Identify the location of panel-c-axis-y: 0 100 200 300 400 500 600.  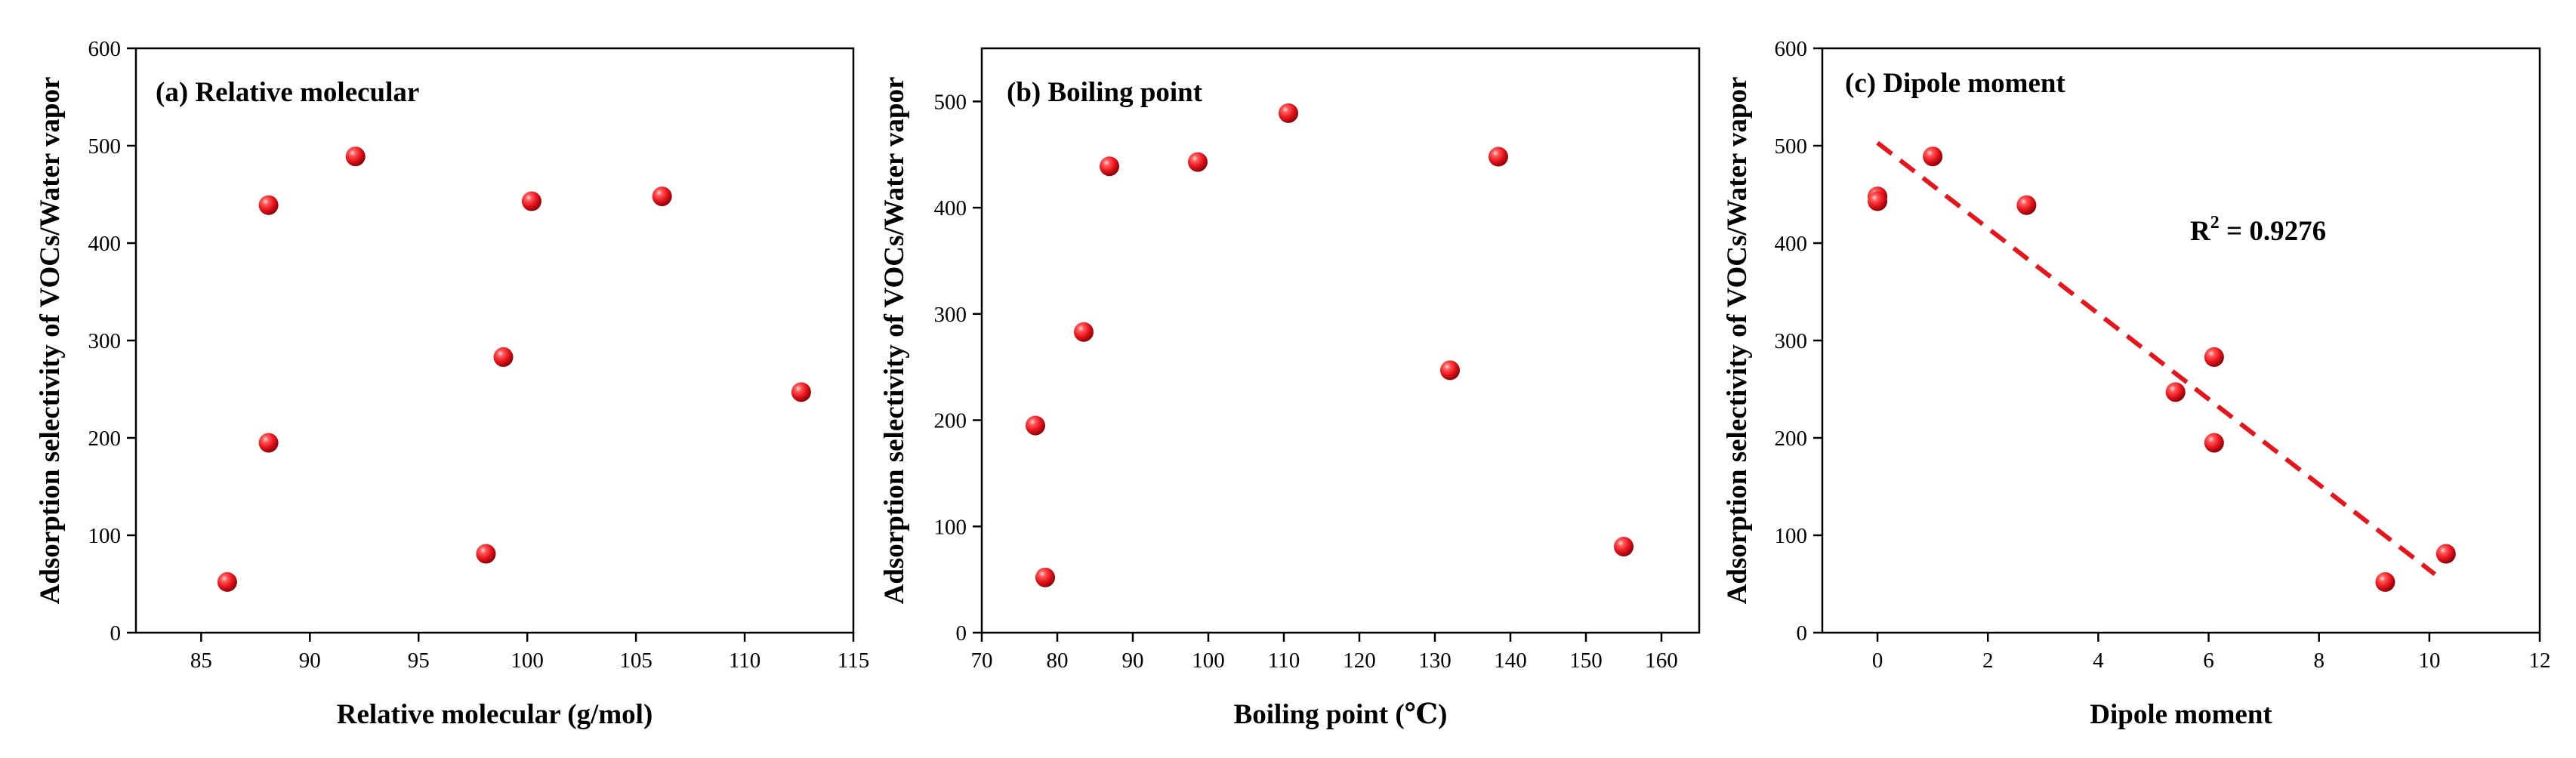
(1798, 341).